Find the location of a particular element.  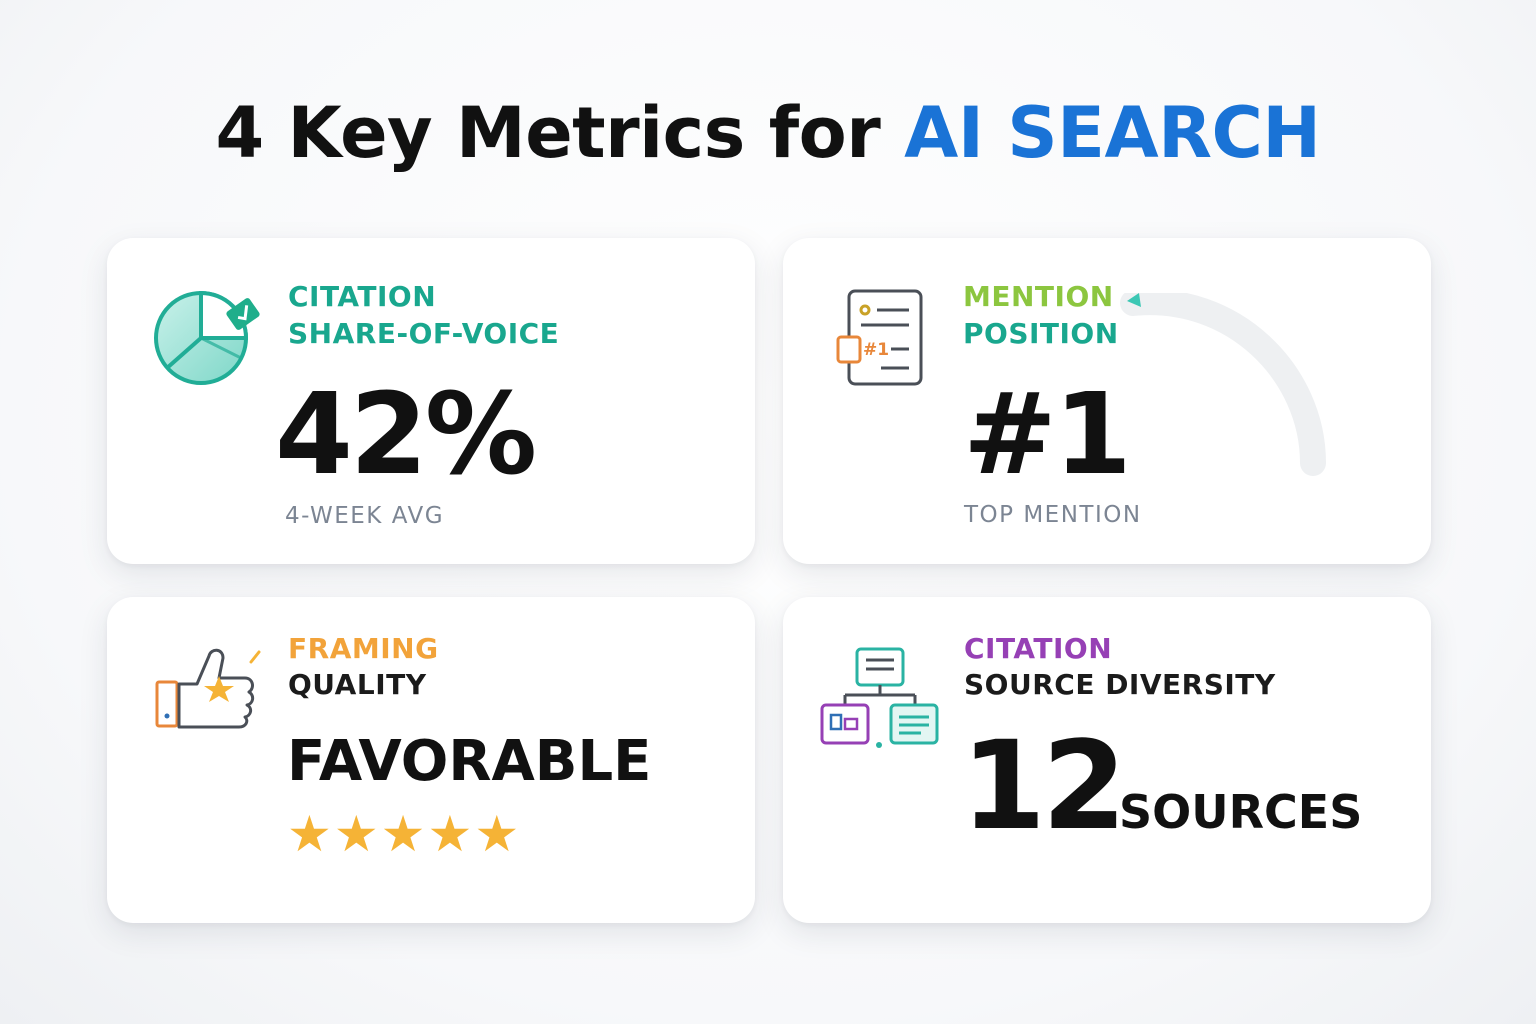

metric-label-line2: SOURCE DIVERSITY is located at coordinates (1120, 684).